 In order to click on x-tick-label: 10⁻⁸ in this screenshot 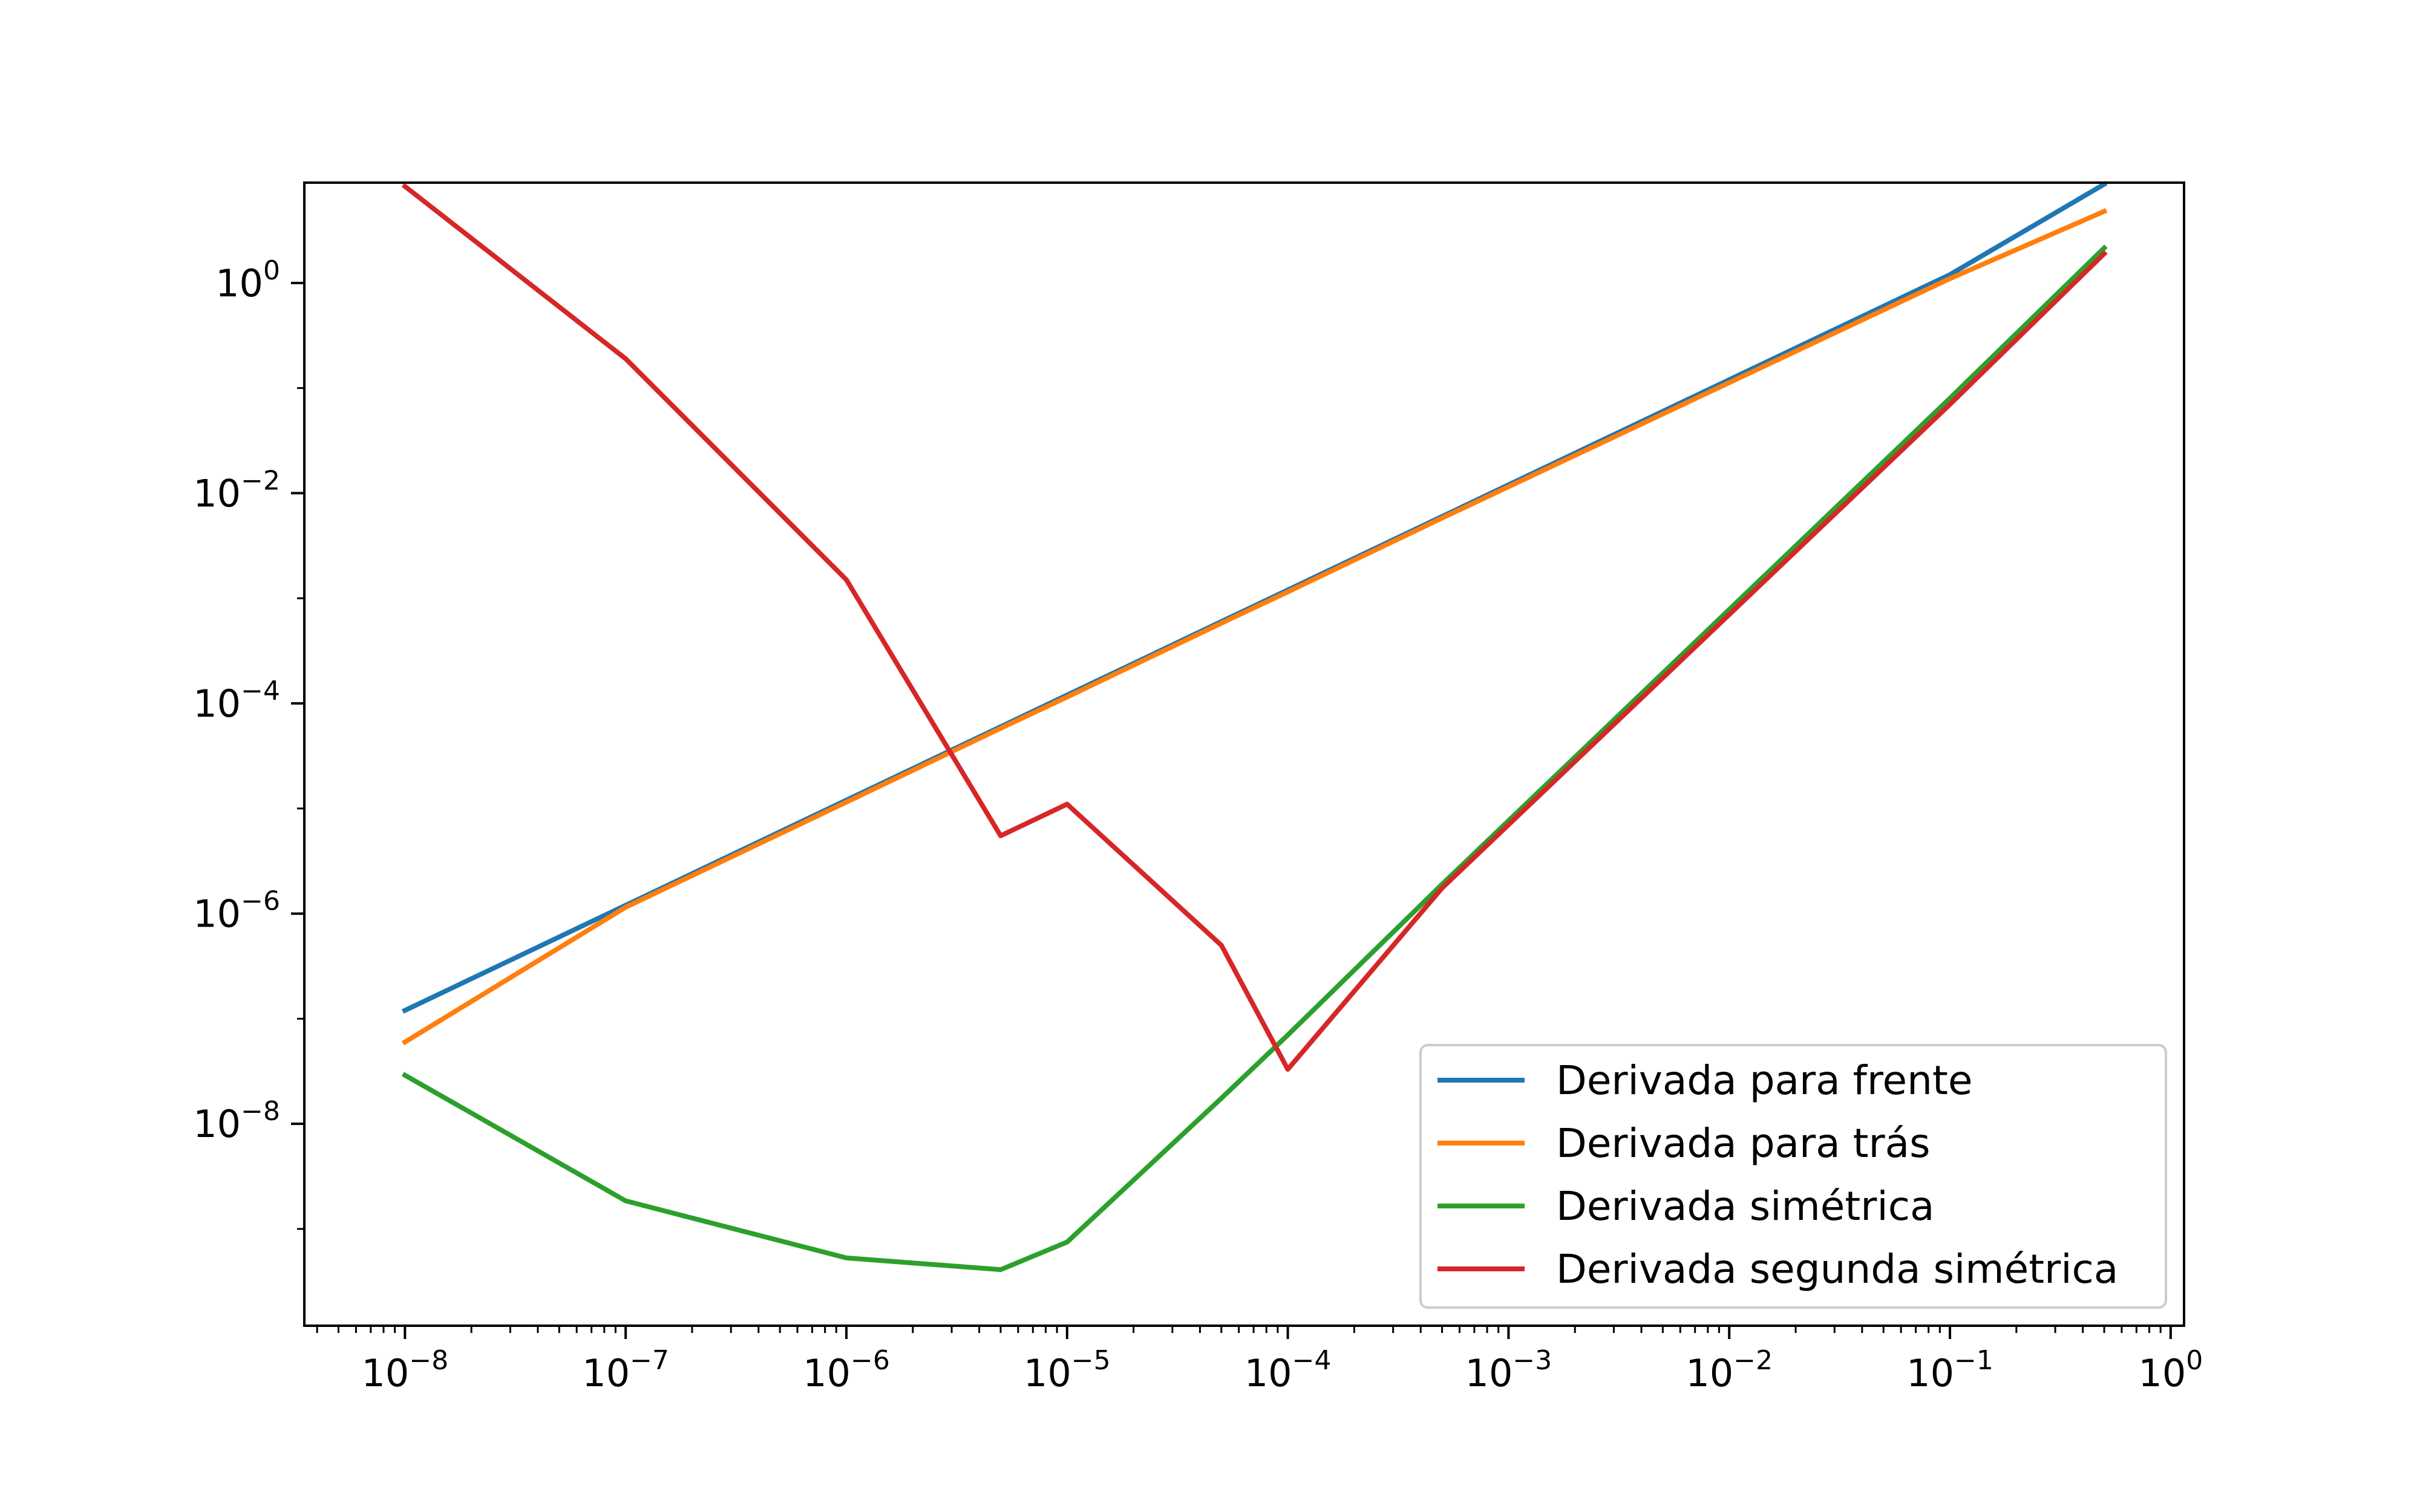, I will do `click(404, 1370)`.